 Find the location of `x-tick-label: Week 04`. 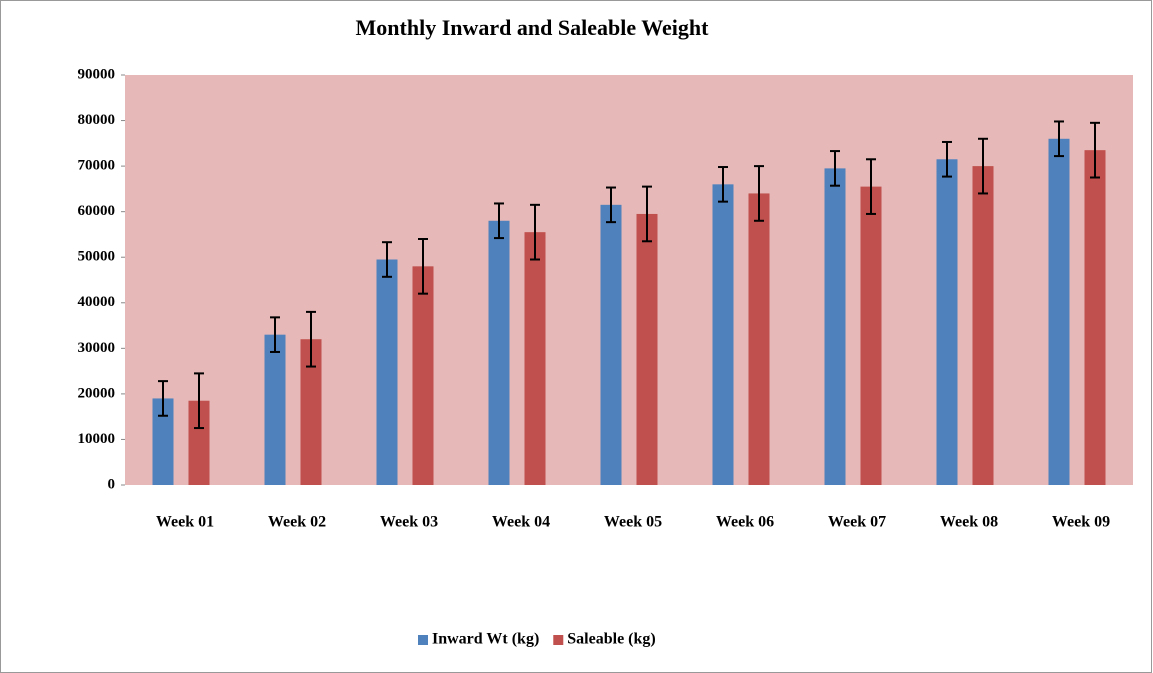

x-tick-label: Week 04 is located at coordinates (521, 522).